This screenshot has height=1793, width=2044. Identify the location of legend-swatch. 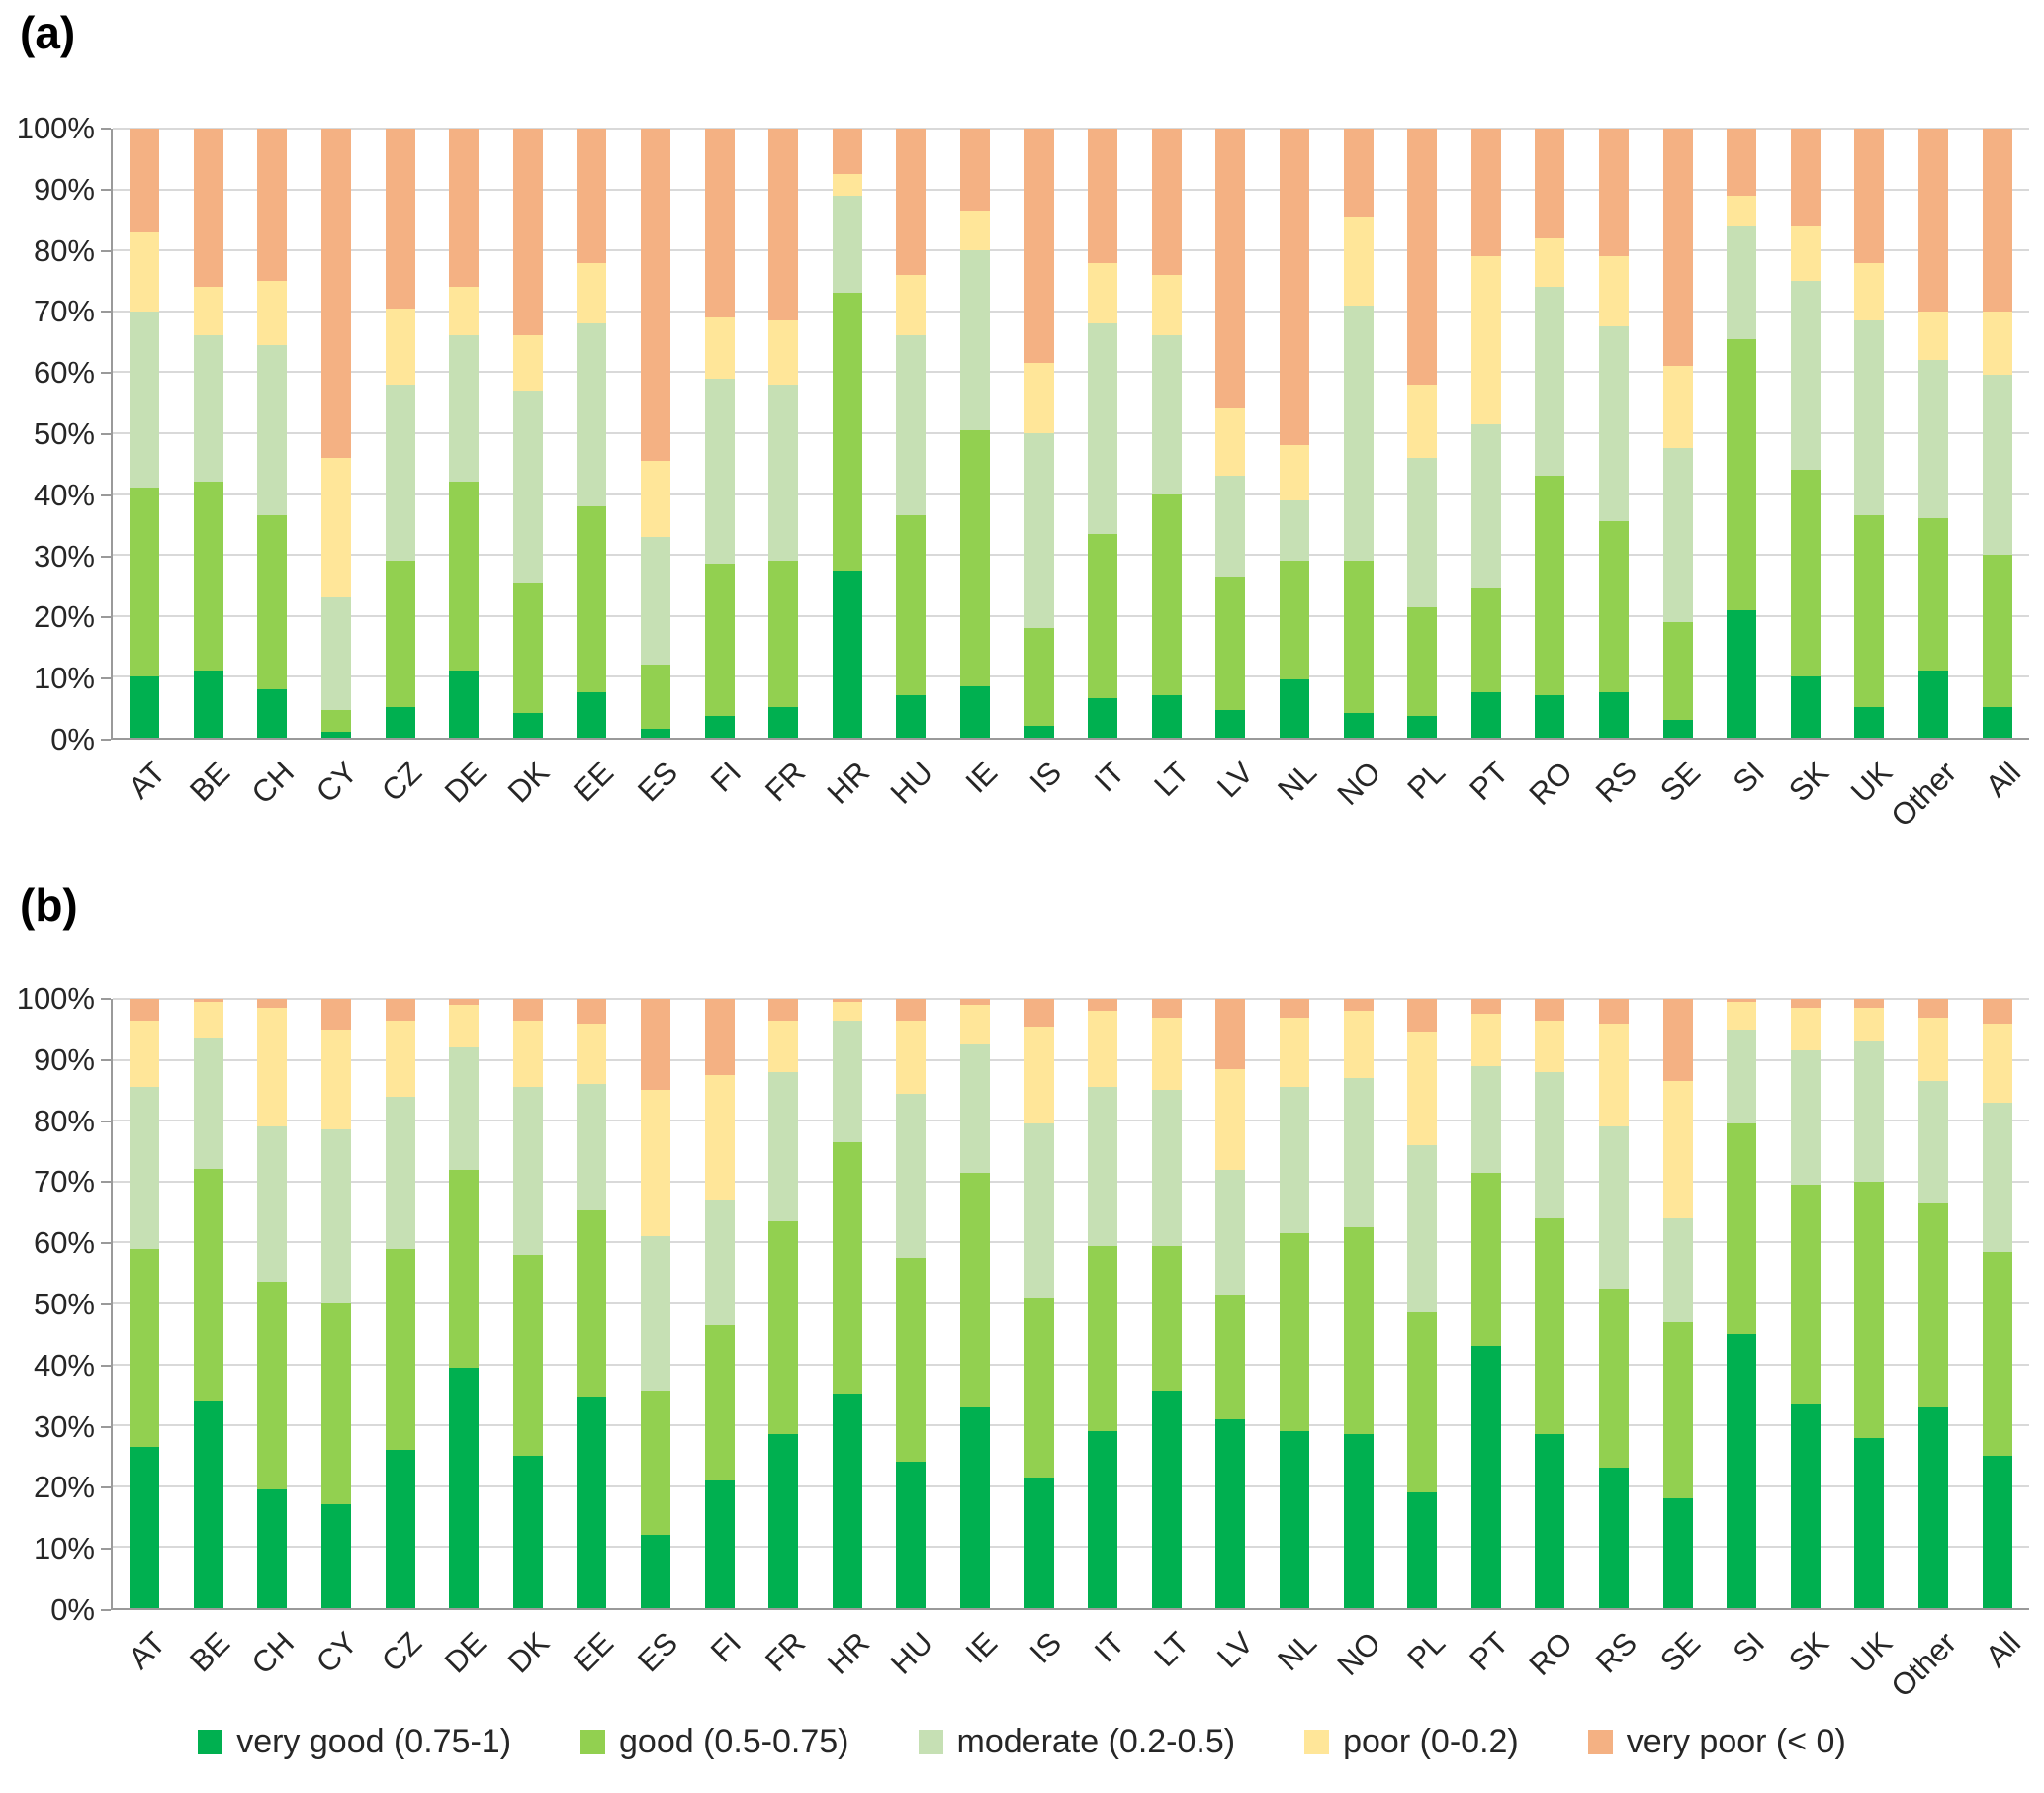
(1317, 1742).